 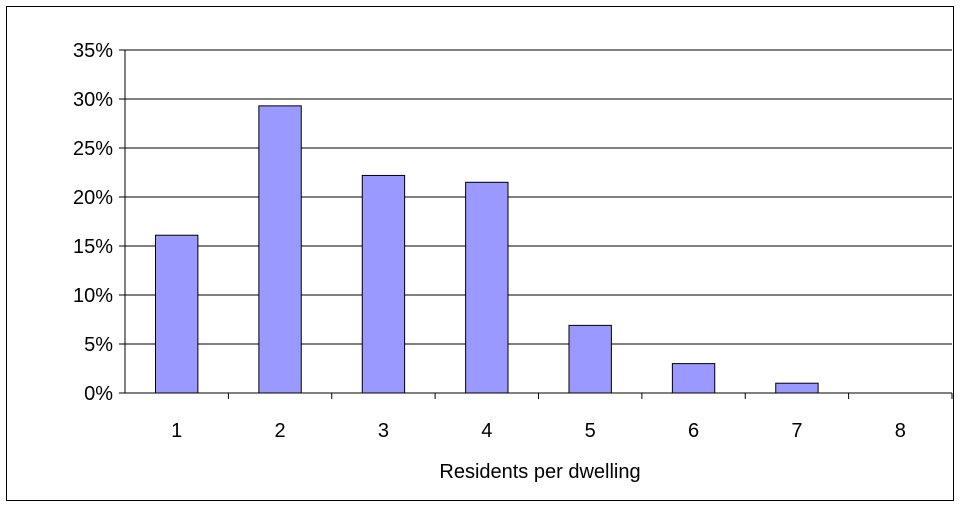 What do you see at coordinates (280, 431) in the screenshot?
I see `x-tick-label: 2` at bounding box center [280, 431].